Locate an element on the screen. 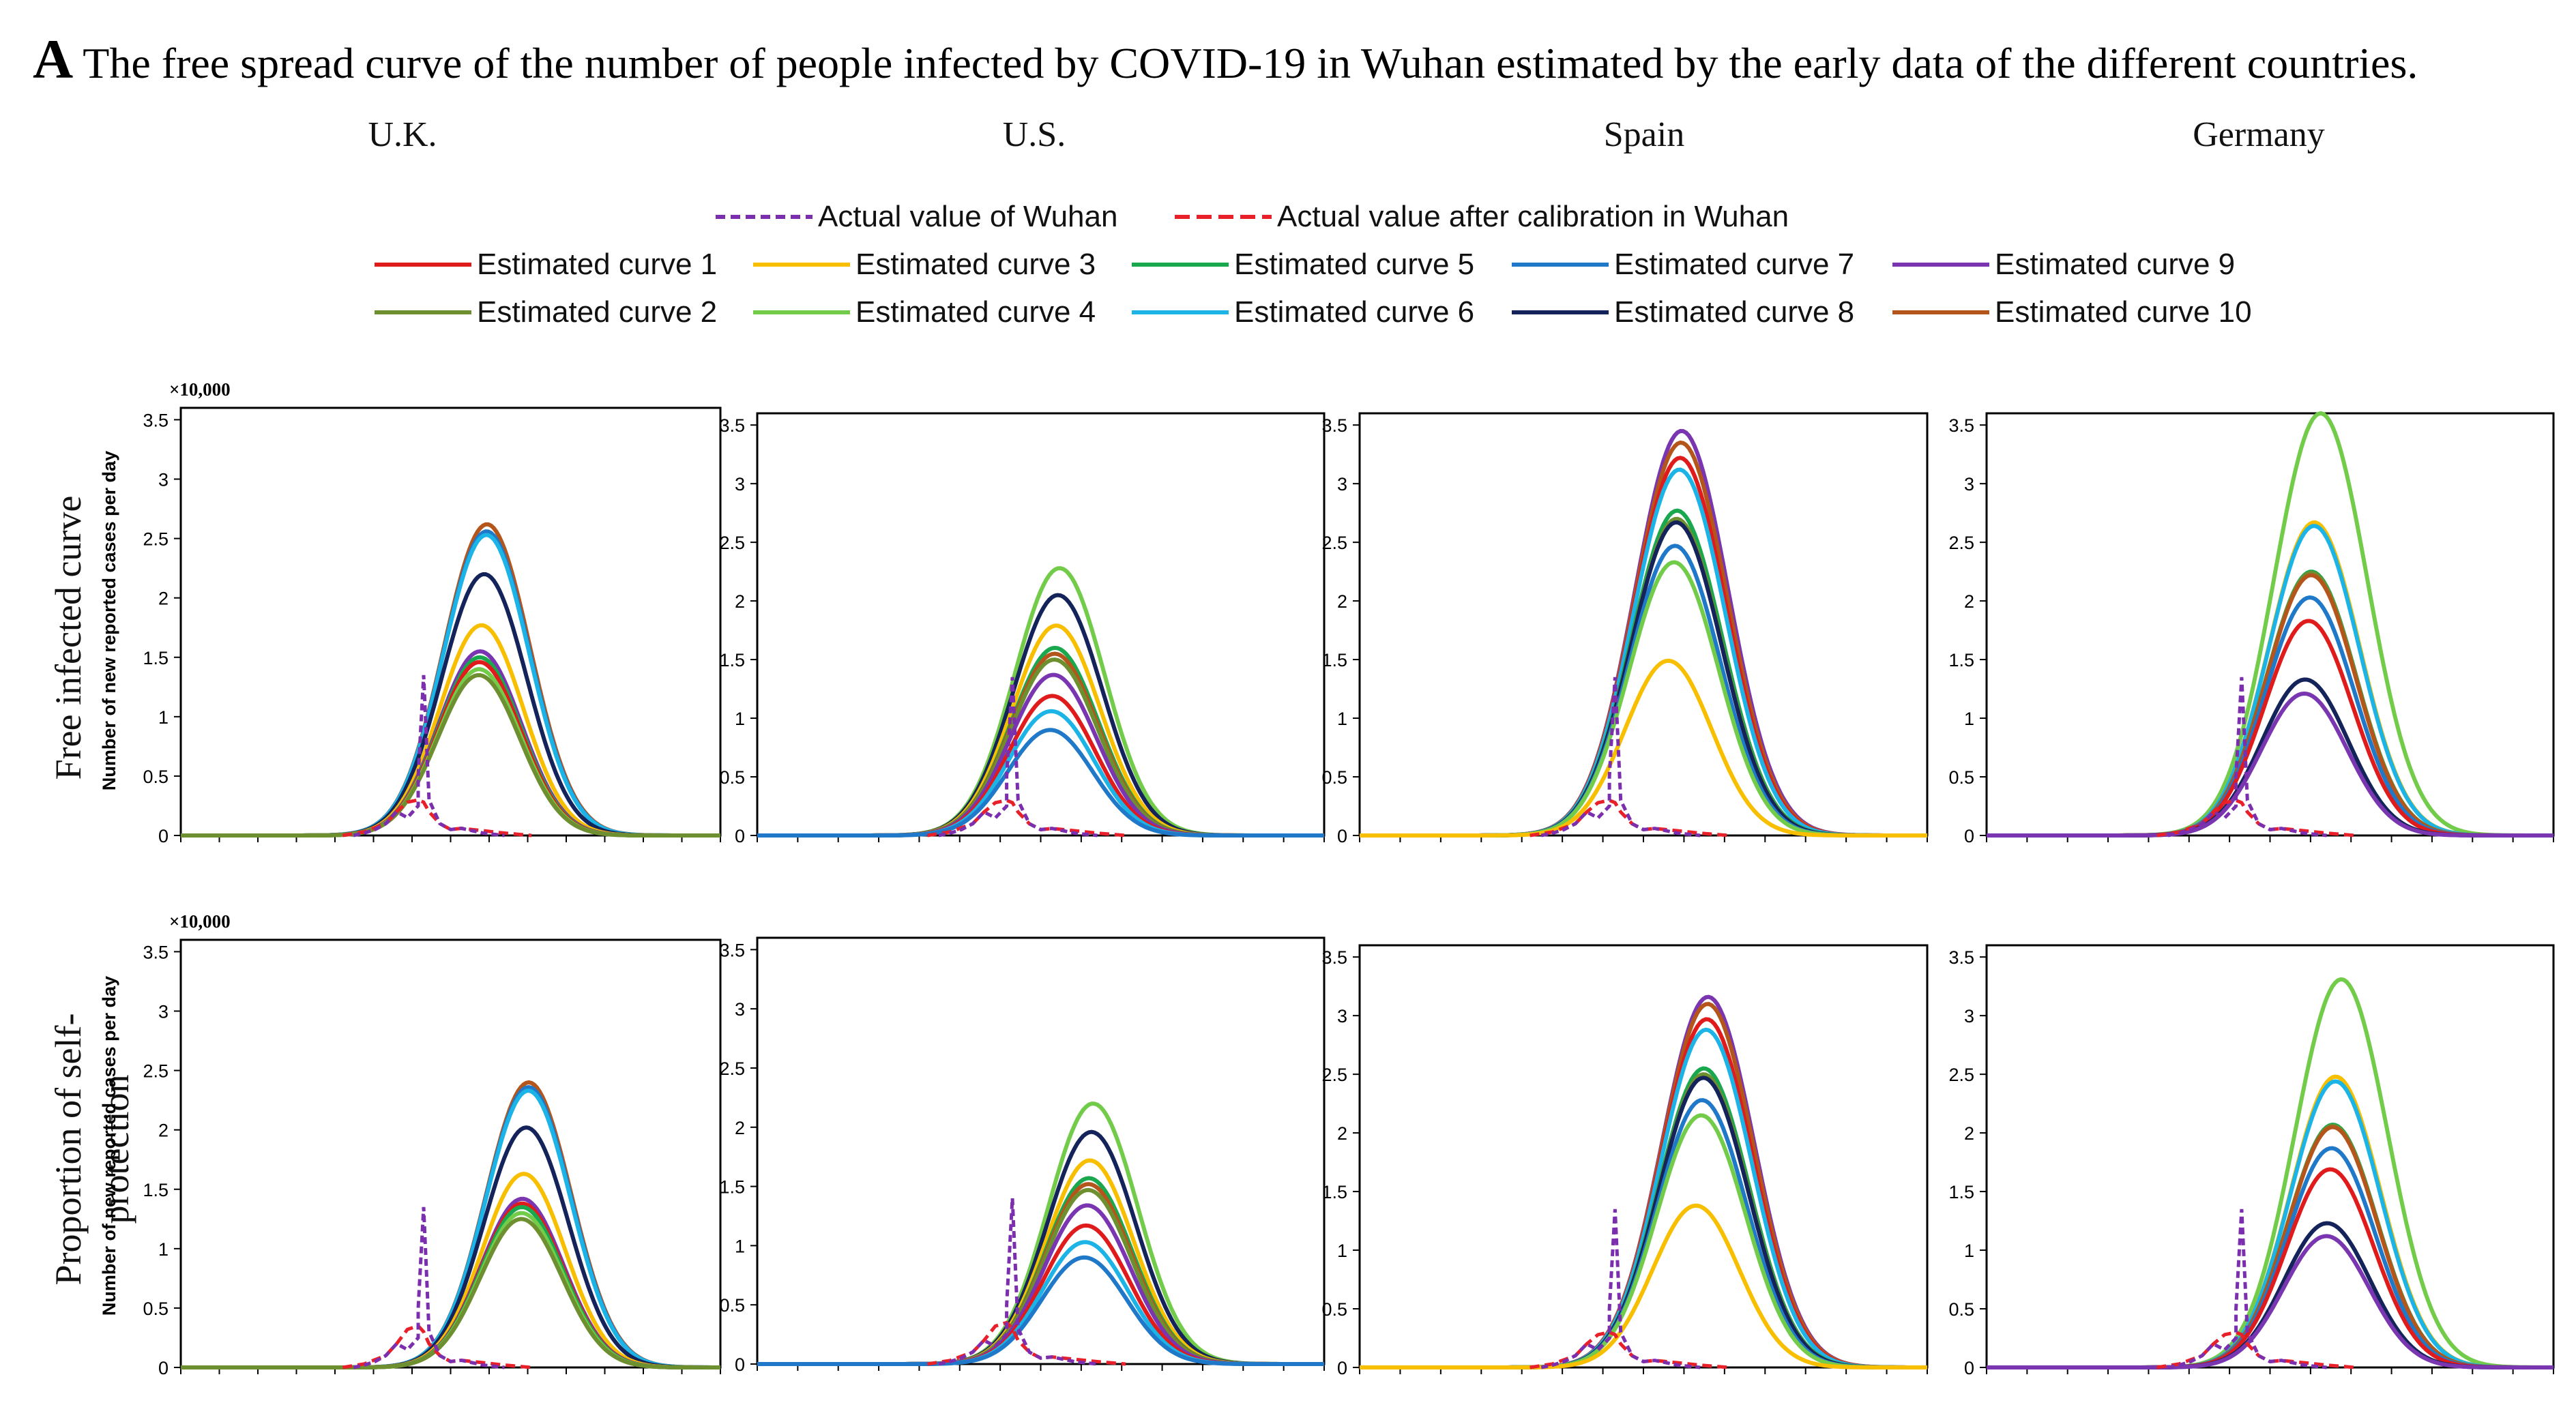  chart-free-infected-curve-u-s-ytick-label-1: 0.5 is located at coordinates (732, 777).